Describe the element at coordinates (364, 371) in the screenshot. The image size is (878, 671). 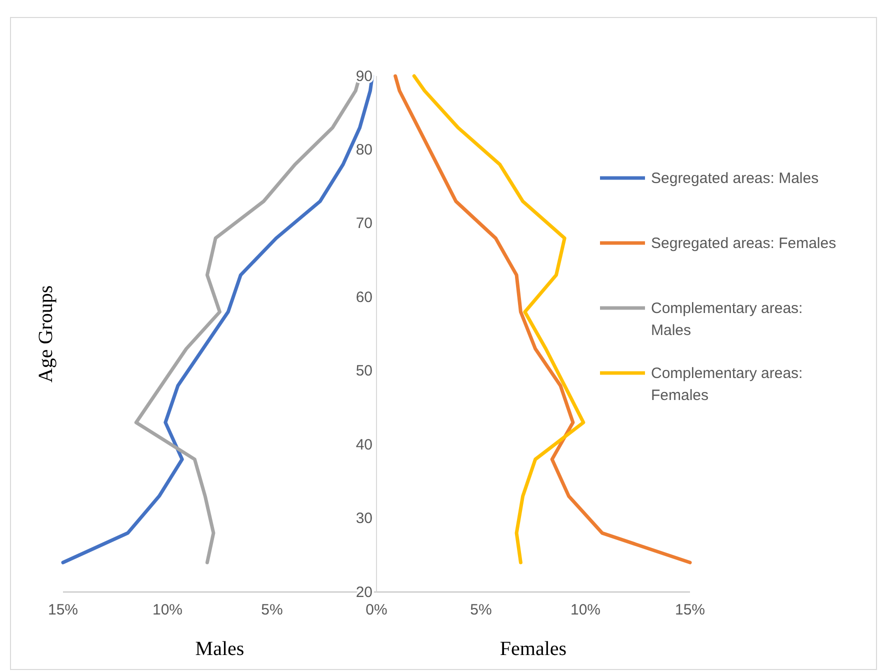
I see `y-tick-label: 50` at that location.